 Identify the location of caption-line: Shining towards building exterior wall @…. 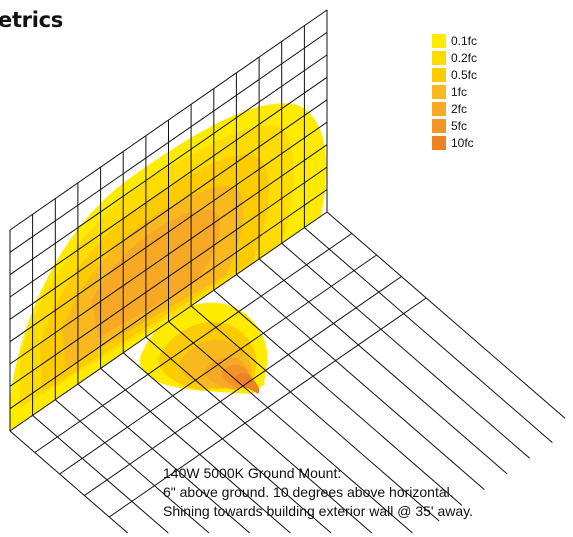
(318, 511).